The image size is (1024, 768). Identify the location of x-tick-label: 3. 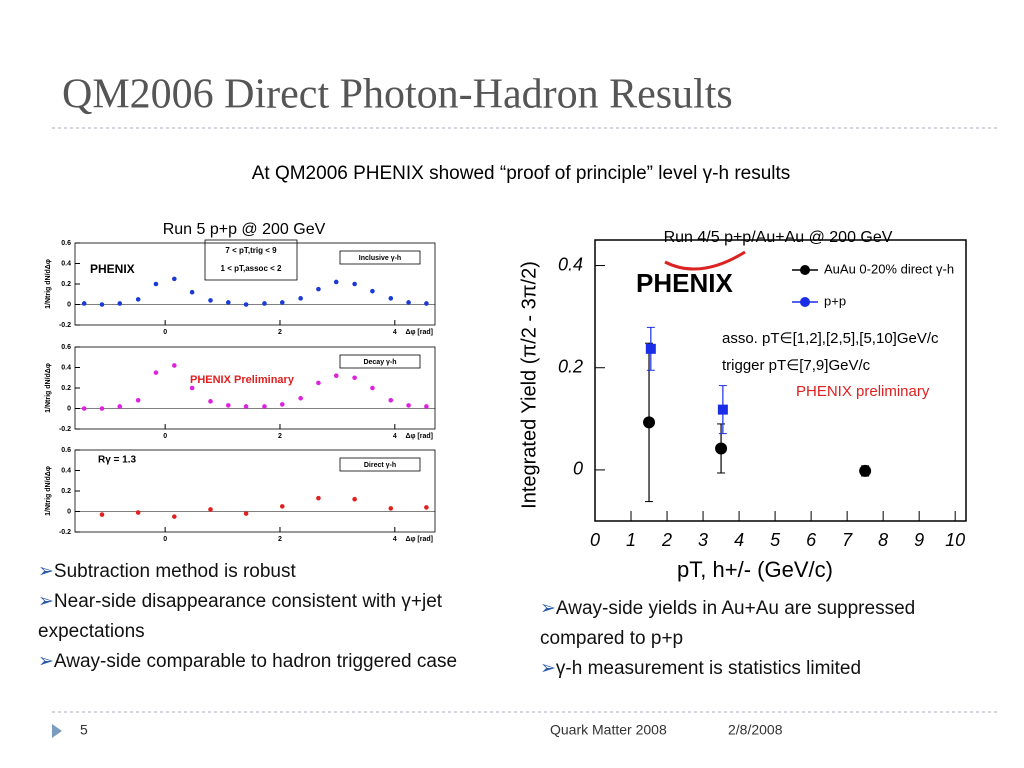
(703, 540).